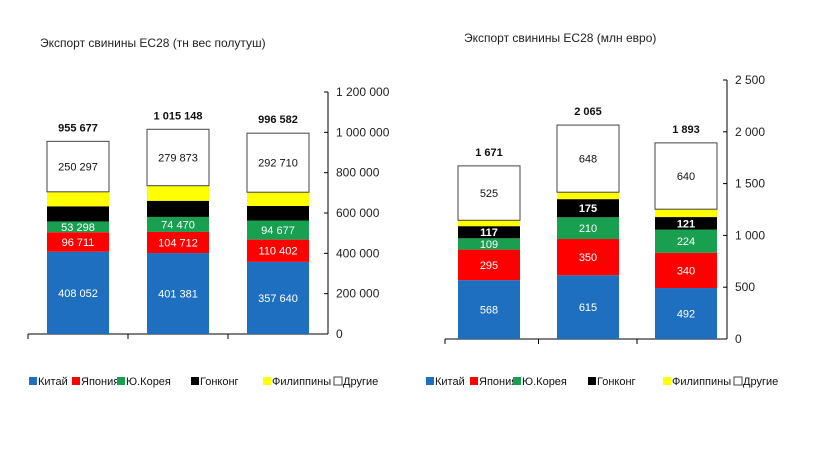 The image size is (820, 461). Describe the element at coordinates (339, 334) in the screenshot. I see `y-tick-label: 0` at that location.